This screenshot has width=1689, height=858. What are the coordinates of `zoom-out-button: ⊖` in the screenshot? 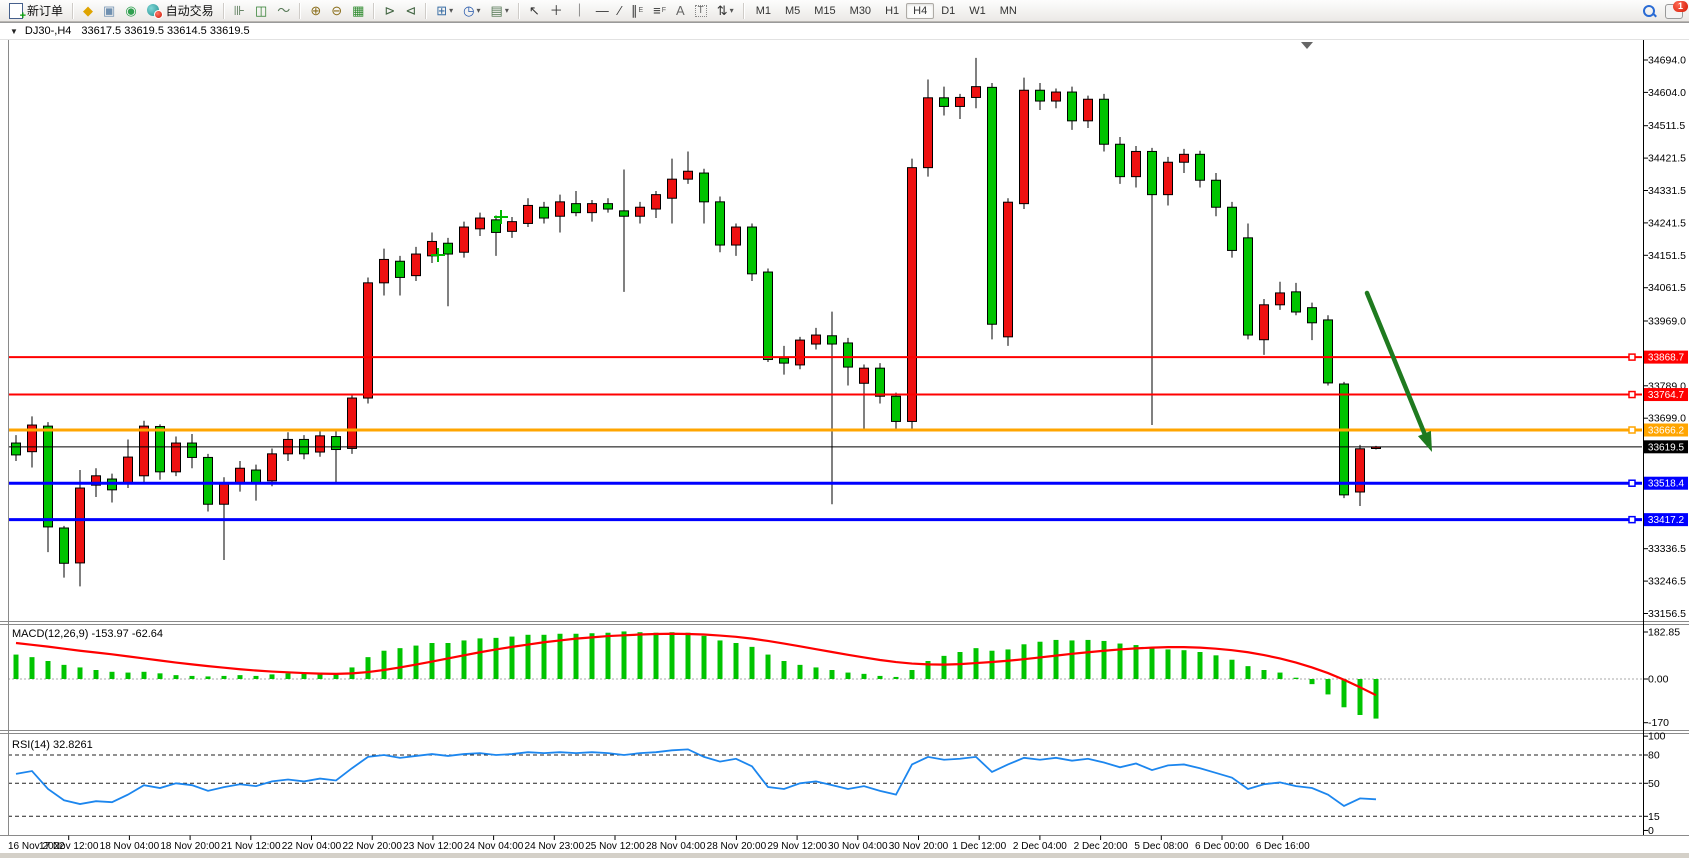 It's located at (336, 11).